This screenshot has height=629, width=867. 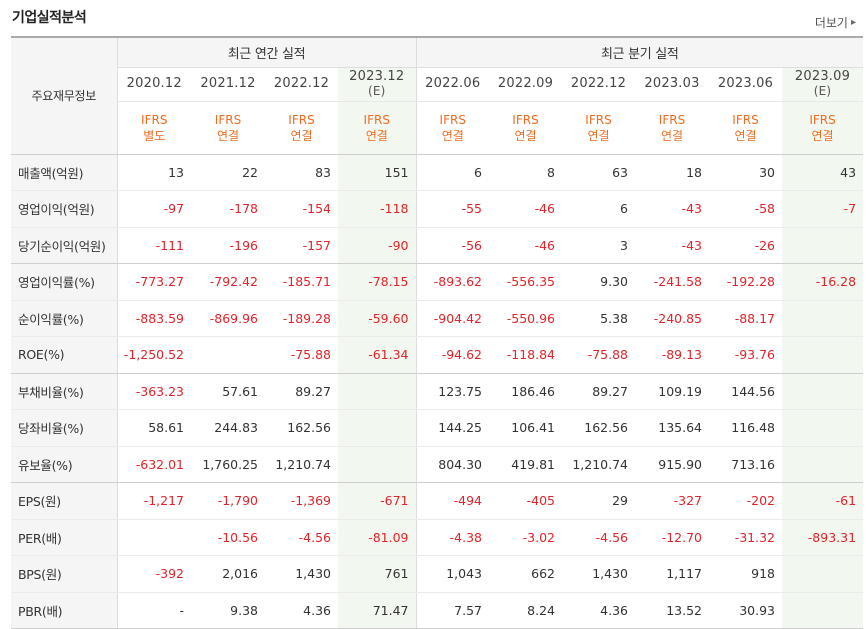 I want to click on row-label: 영업이익률(%), so click(x=64, y=282).